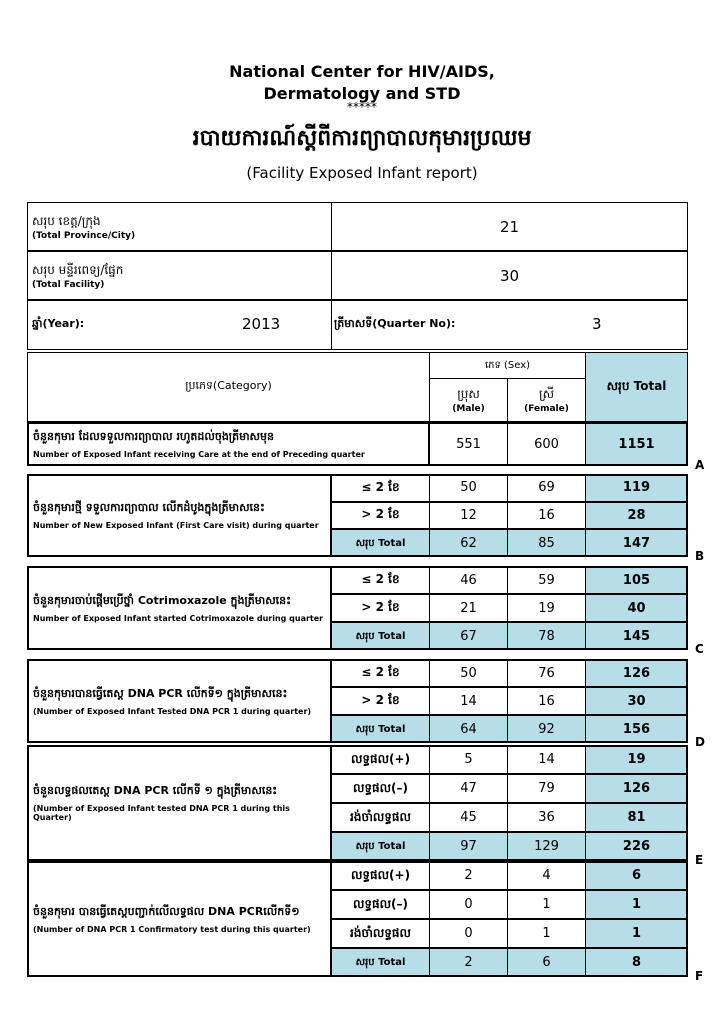  I want to click on section-letter: B, so click(700, 556).